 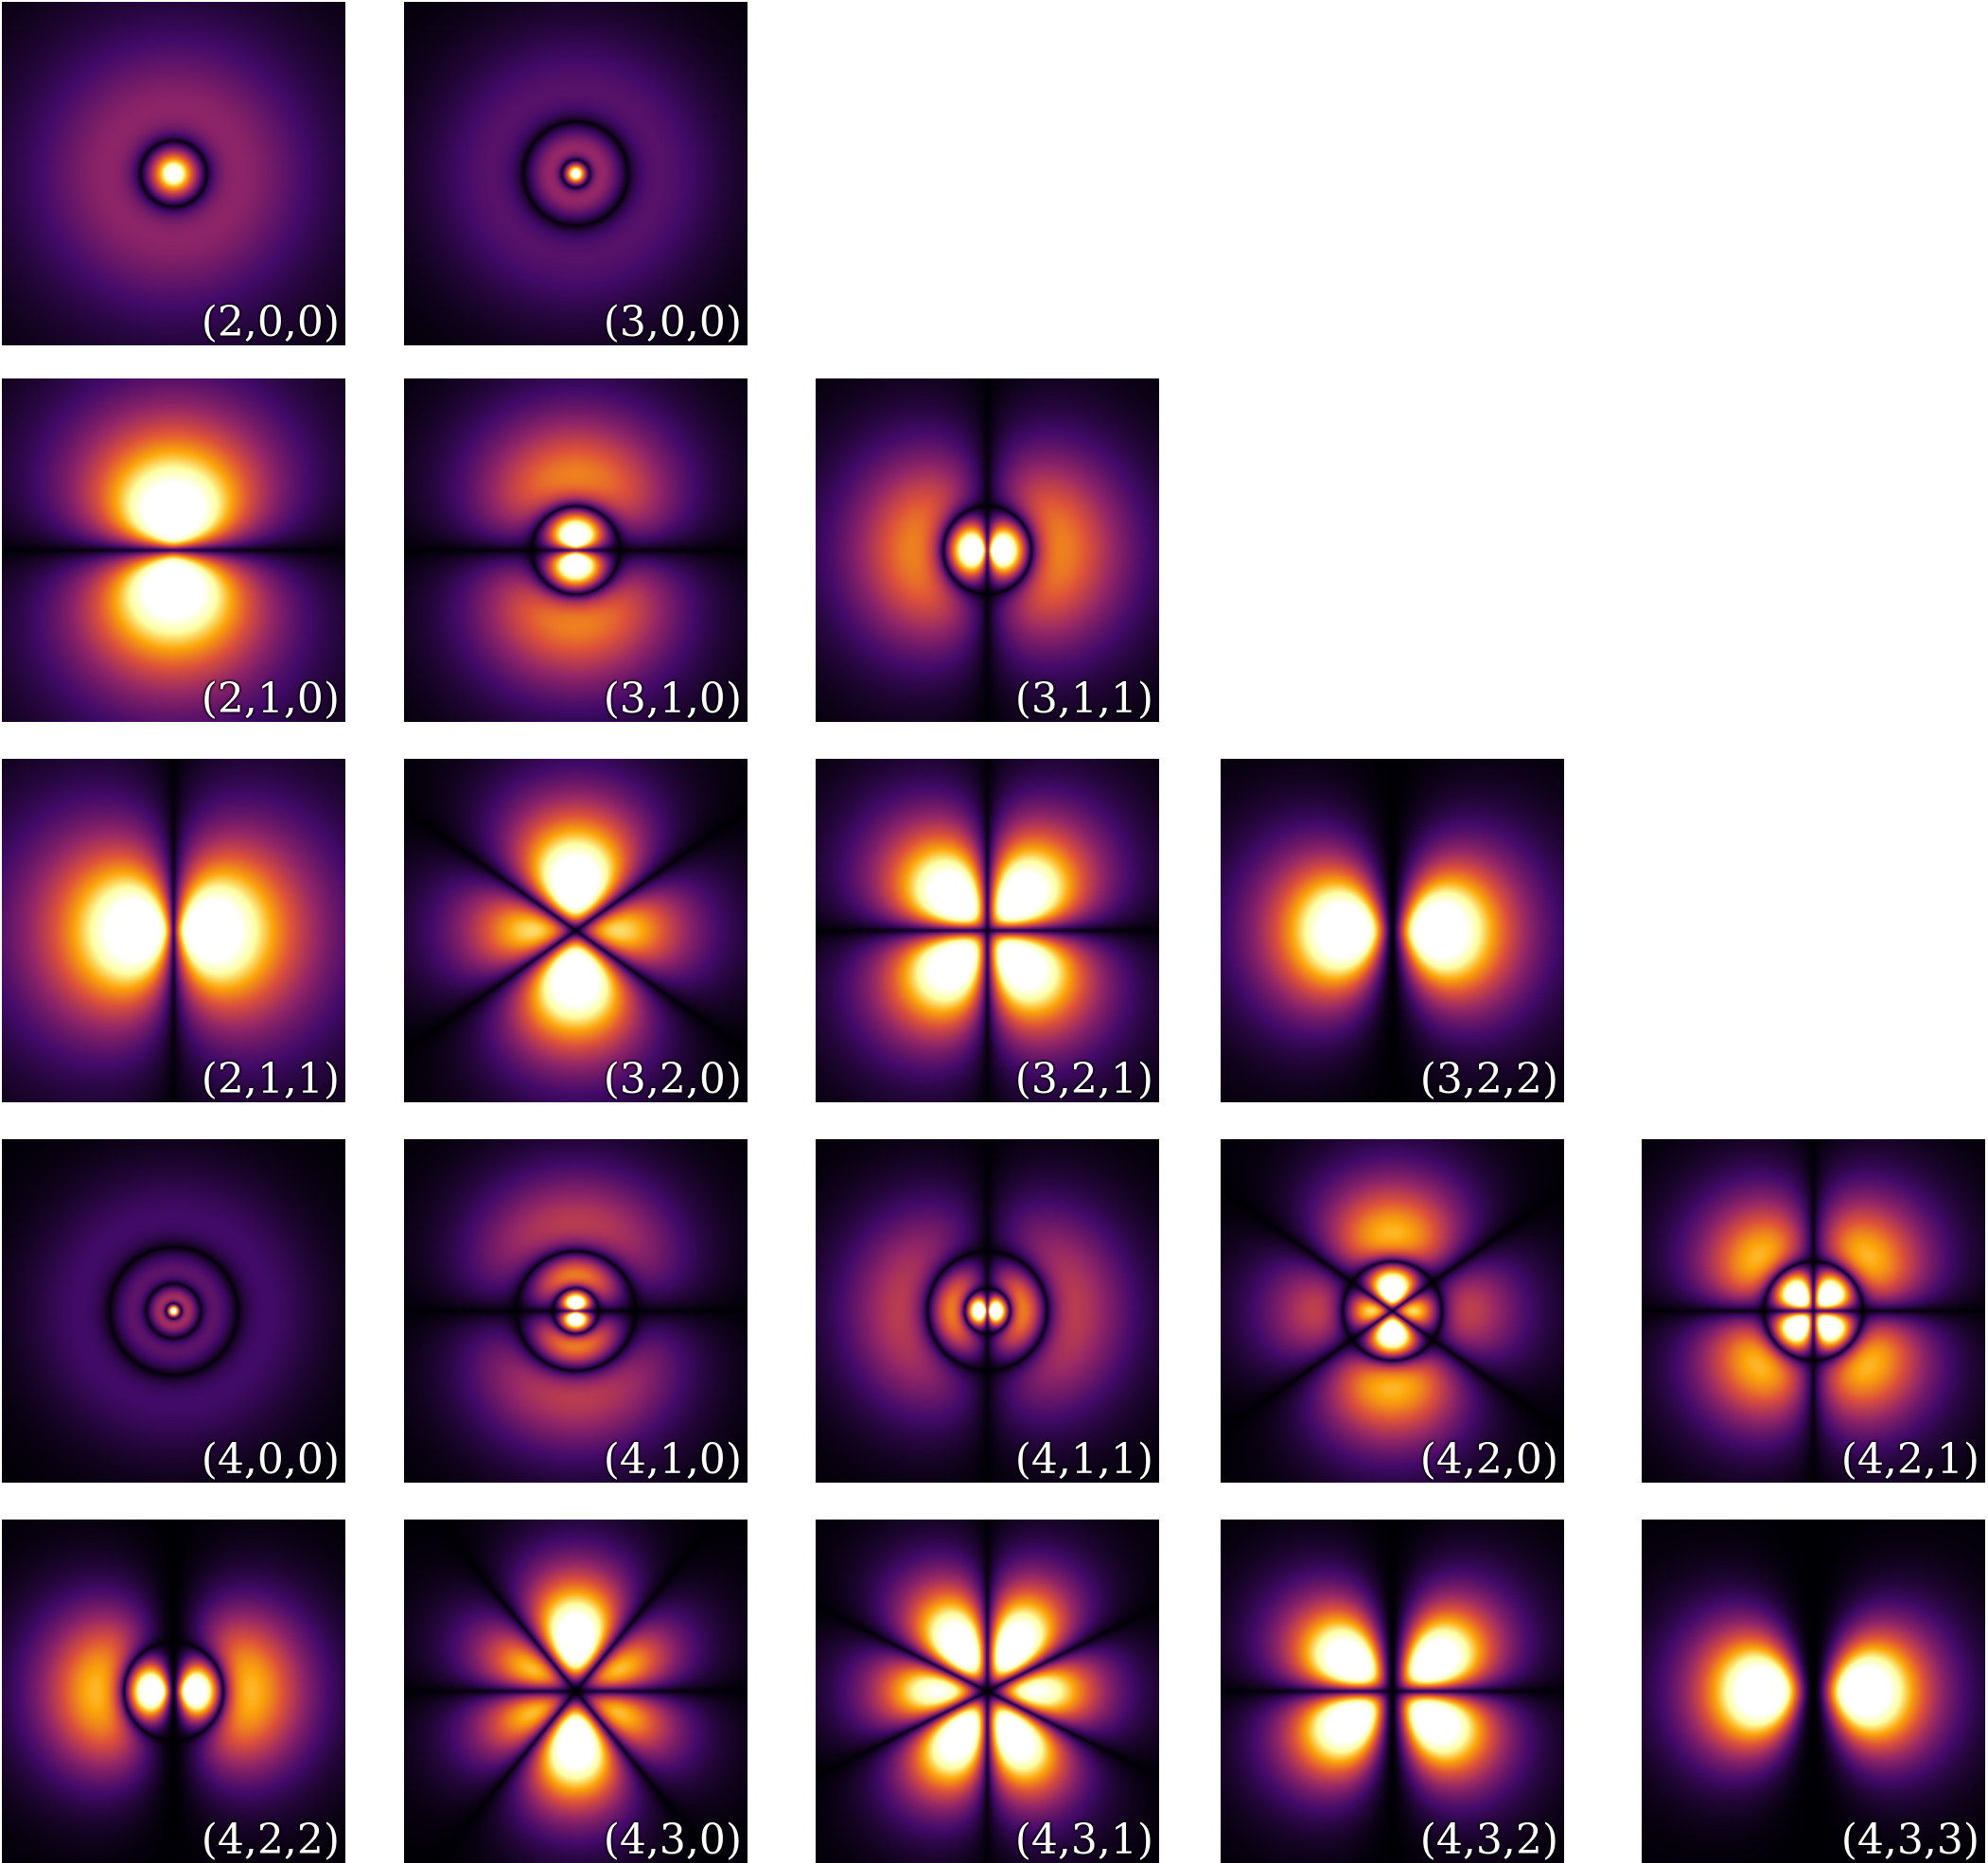 I want to click on orbital-tile-3-2-1: (3,2,1), so click(x=988, y=930).